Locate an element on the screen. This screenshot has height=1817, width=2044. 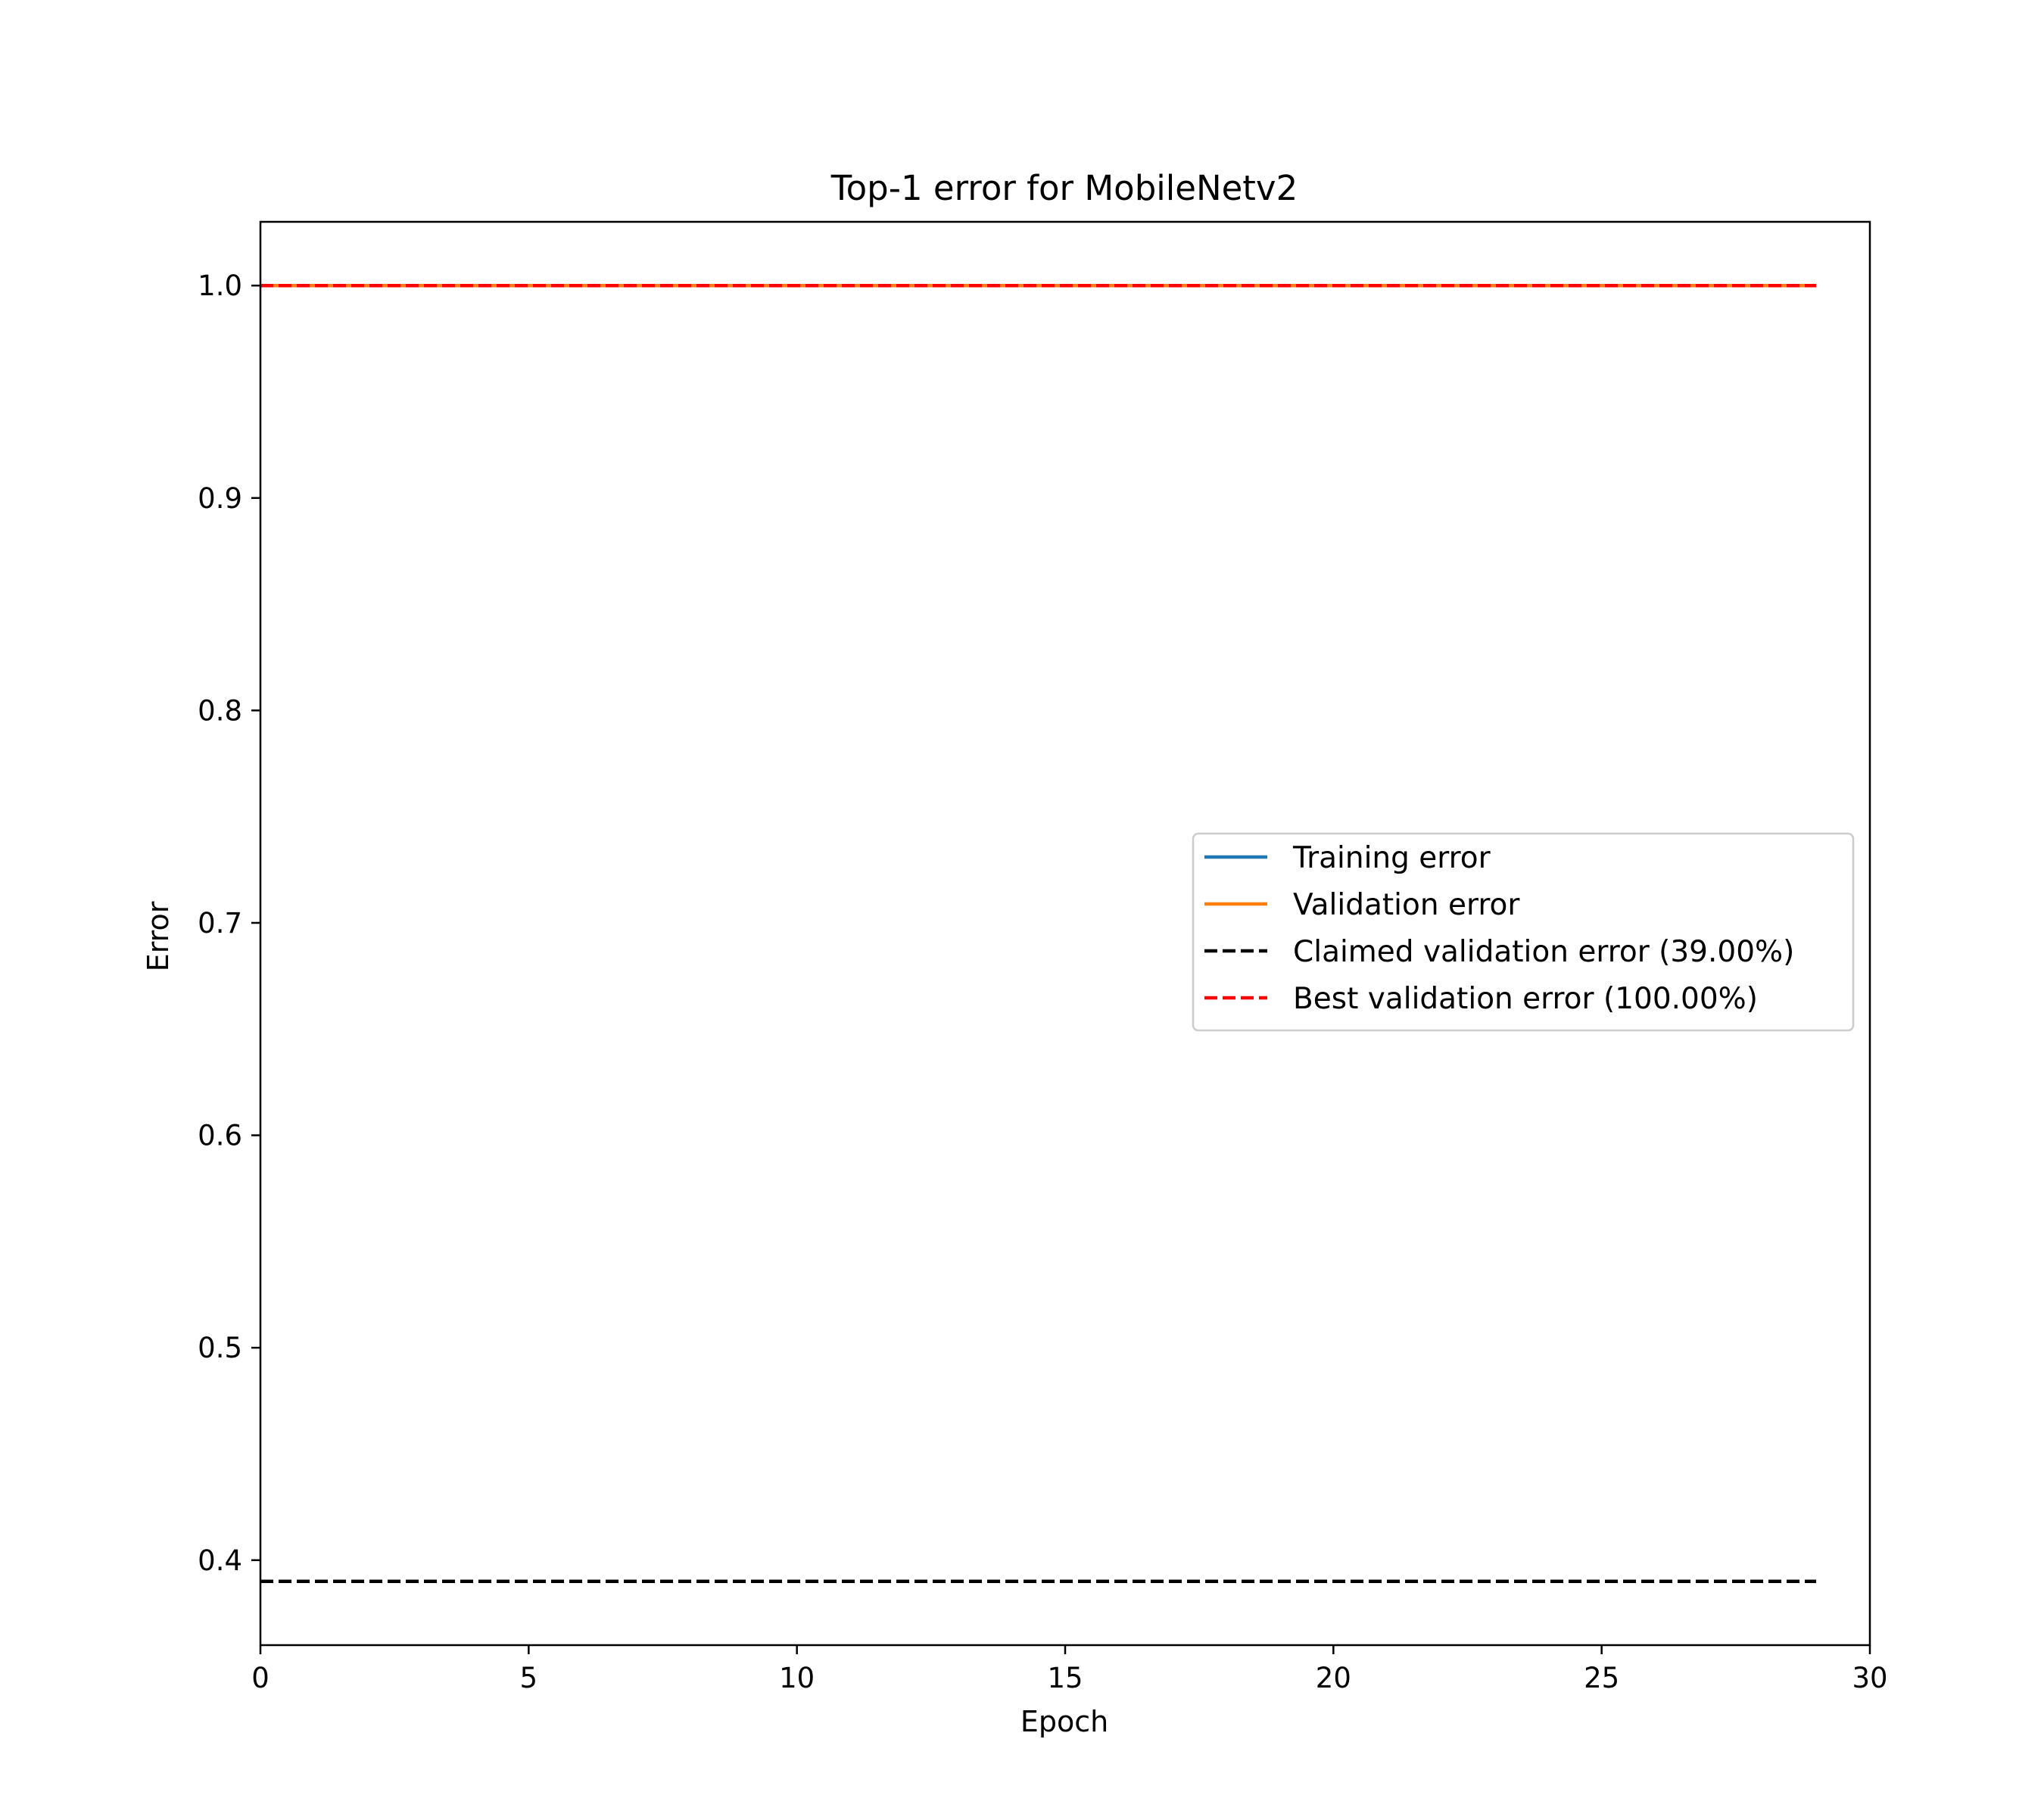
legend-label-validation-error: Validation error is located at coordinates (1406, 905).